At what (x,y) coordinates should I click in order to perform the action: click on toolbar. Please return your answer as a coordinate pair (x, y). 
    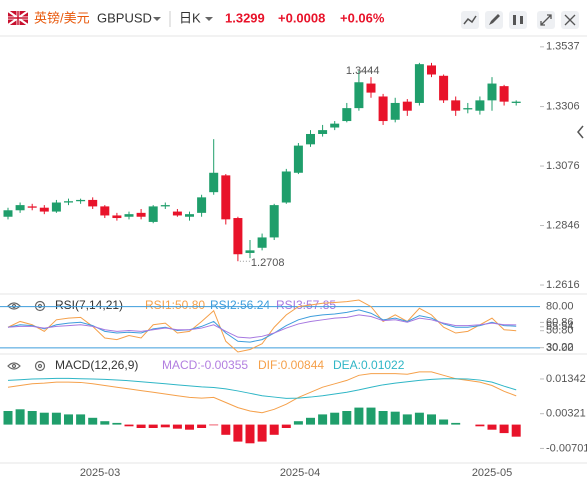
    Looking at the image, I should click on (522, 75).